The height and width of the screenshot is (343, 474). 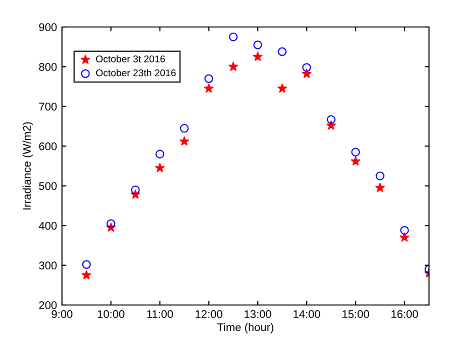 I want to click on x-tick-label: 11:00, so click(x=160, y=314).